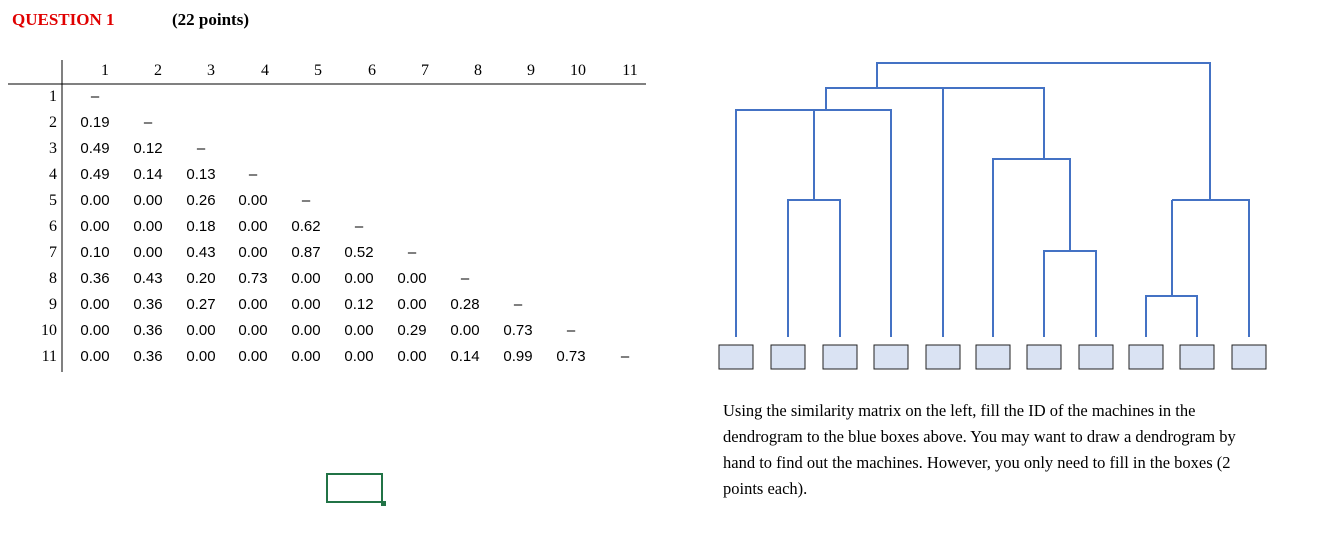 The width and height of the screenshot is (1317, 550). I want to click on row-header: 11, so click(49, 356).